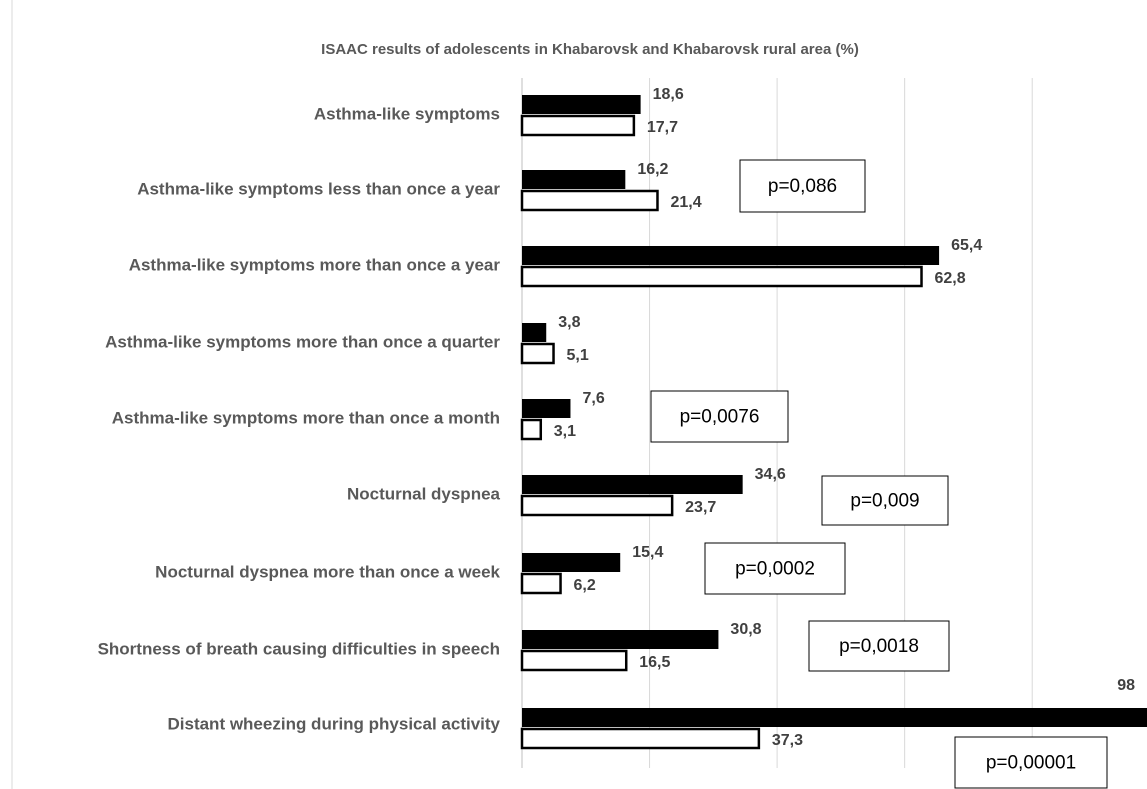  I want to click on value-label: 7,6, so click(593, 398).